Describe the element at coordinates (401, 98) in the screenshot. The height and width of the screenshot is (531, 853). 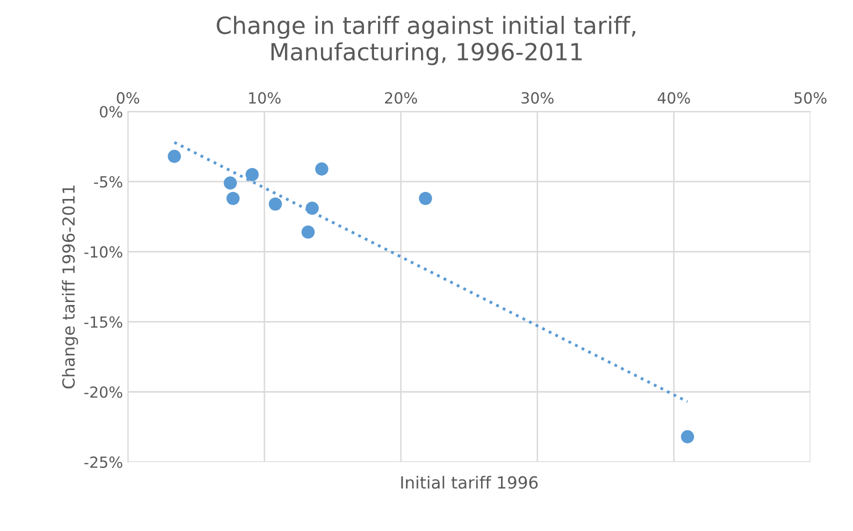
I see `x-tick-label: 20%` at that location.